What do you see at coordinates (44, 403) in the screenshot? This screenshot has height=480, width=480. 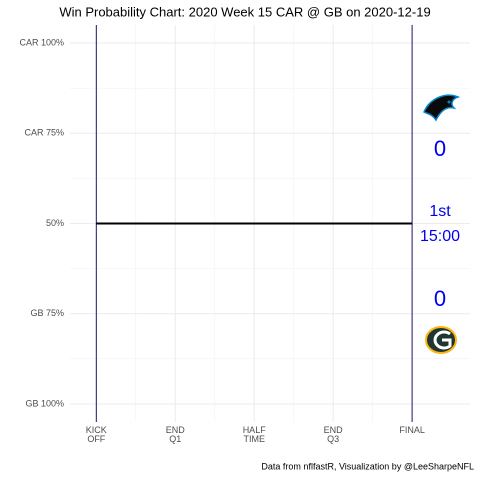 I see `y-tick-label: GB 100%` at bounding box center [44, 403].